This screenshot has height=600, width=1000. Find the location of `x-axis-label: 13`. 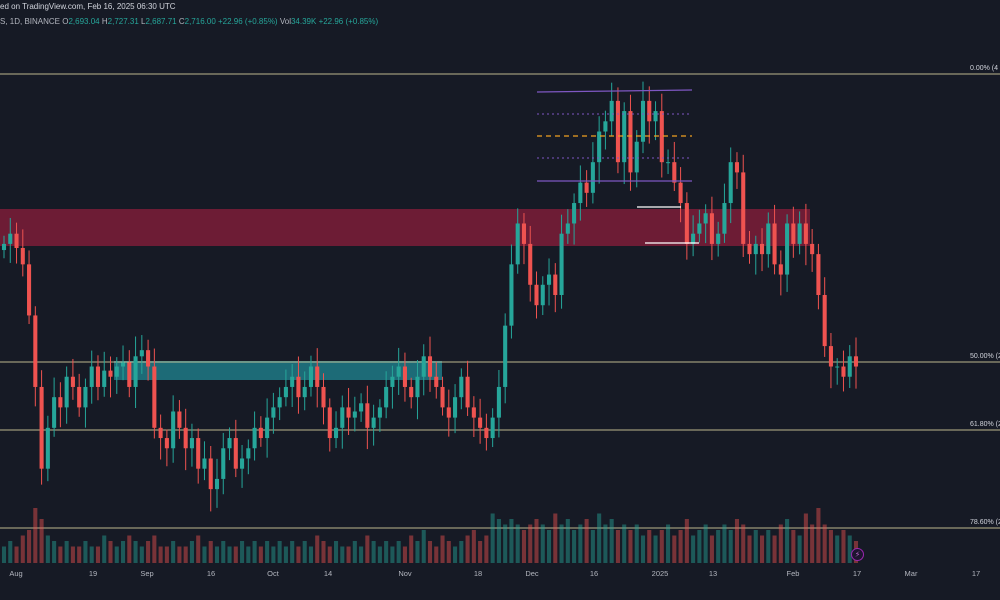

x-axis-label: 13 is located at coordinates (713, 573).